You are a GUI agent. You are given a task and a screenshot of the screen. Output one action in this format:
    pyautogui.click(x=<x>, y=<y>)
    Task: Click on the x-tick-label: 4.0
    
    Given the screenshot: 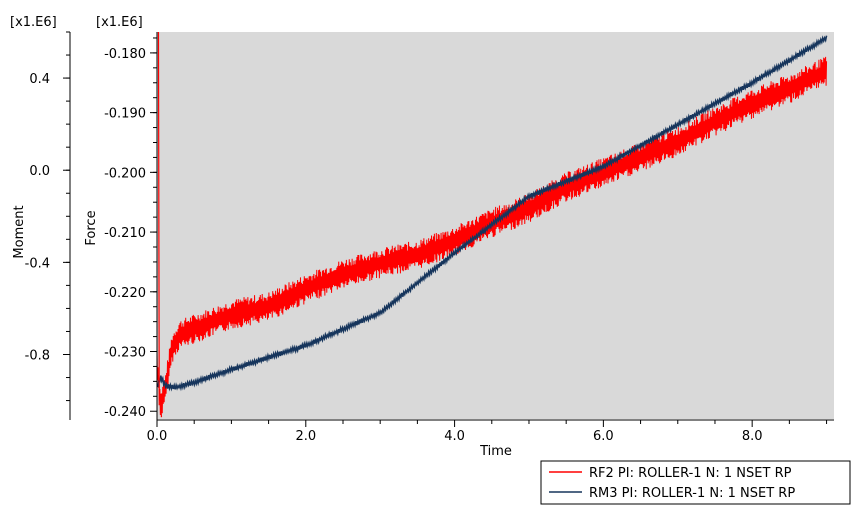 What is the action you would take?
    pyautogui.click(x=454, y=436)
    